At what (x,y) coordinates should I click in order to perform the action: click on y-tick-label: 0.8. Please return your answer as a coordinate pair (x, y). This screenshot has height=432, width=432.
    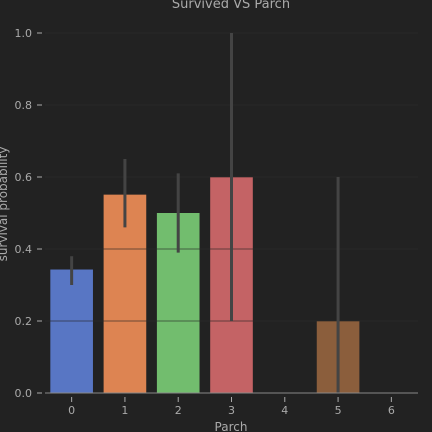
    Looking at the image, I should click on (24, 105).